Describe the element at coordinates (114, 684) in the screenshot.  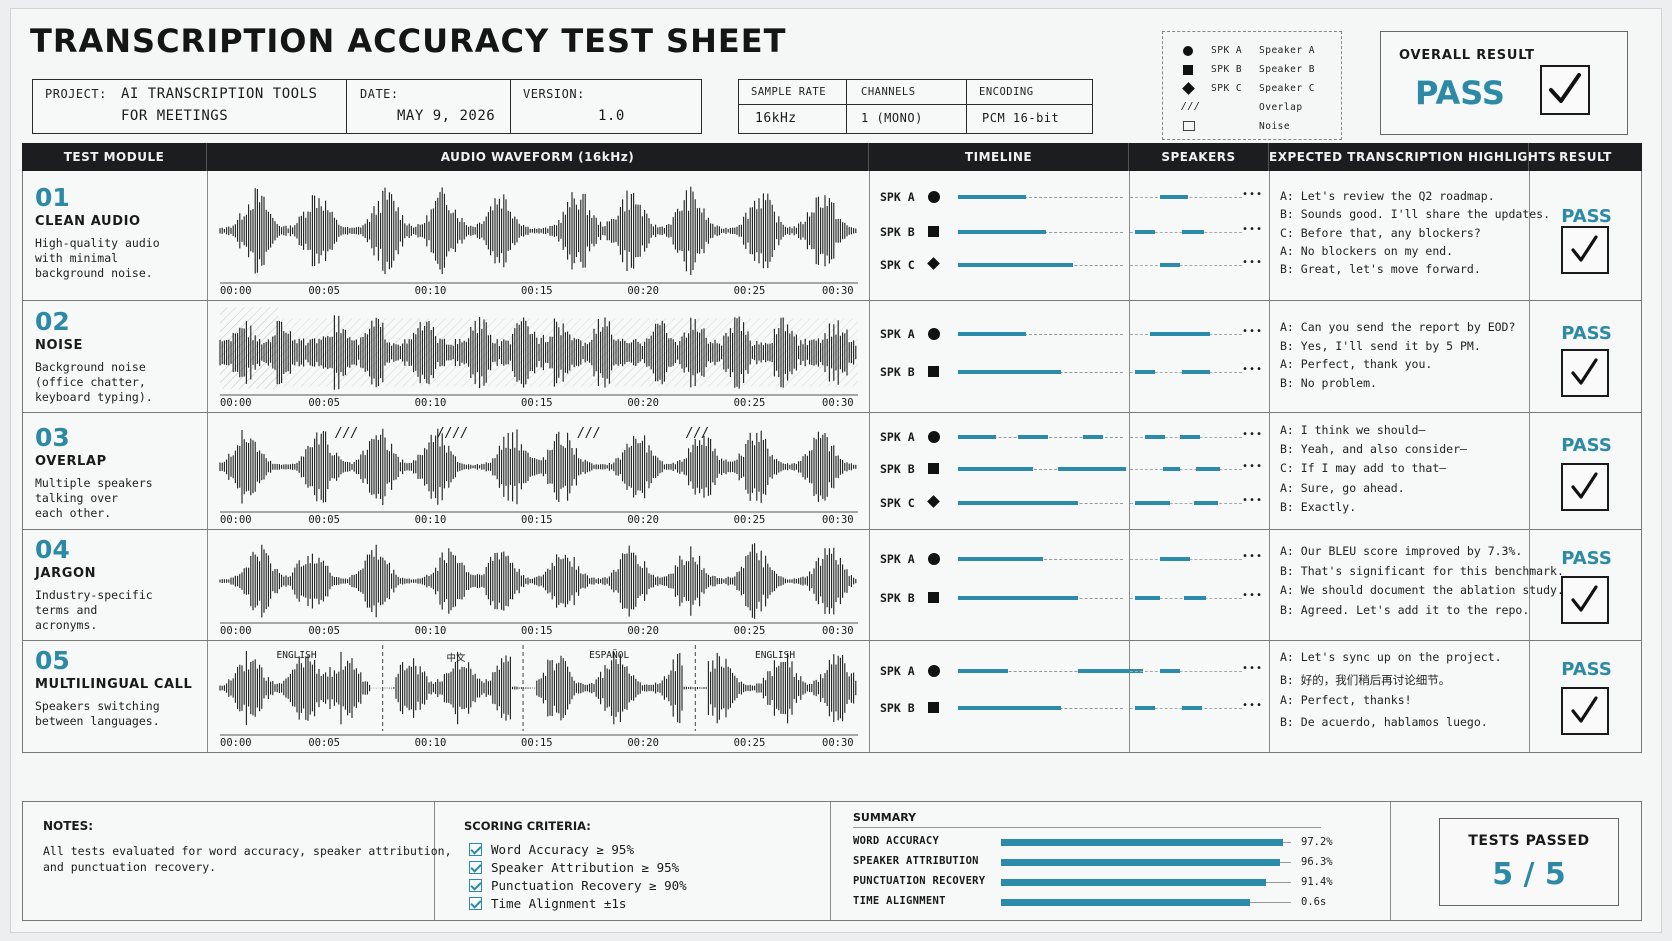
I see `module-name: MULTILINGUAL CALL` at that location.